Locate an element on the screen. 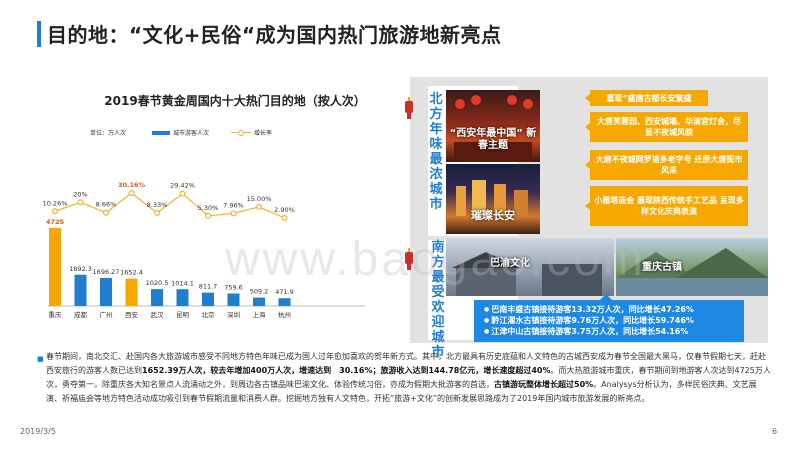 The height and width of the screenshot is (450, 800). south-stat-3: 江津中山古镇接待游客3.75万人次，同比增长54.16% is located at coordinates (614, 331).